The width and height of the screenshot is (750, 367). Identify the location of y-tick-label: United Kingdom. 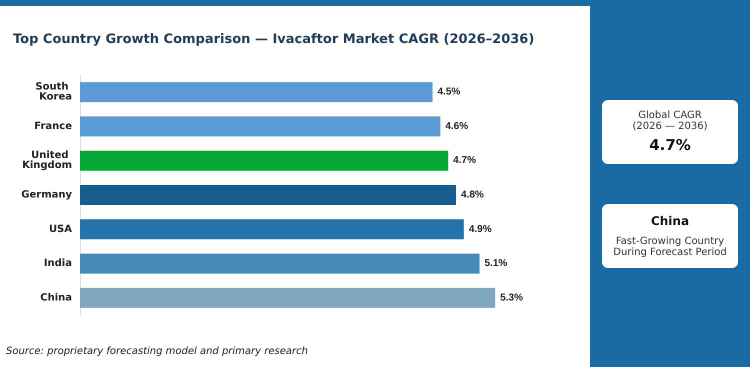
(47, 161).